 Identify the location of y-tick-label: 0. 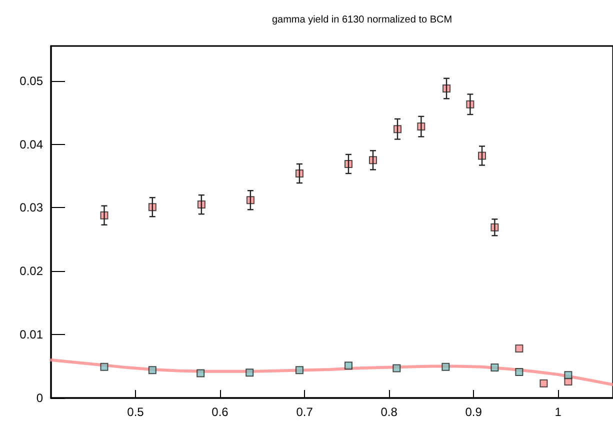
(40, 398).